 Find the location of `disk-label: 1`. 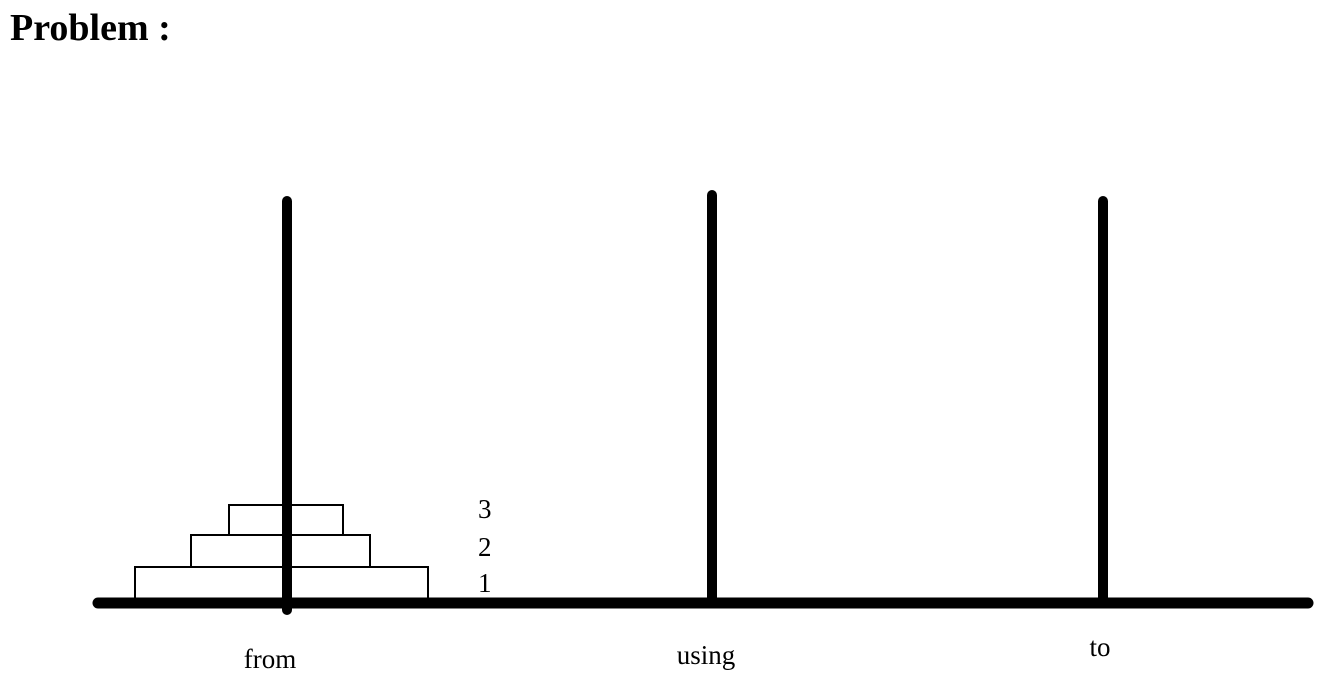

disk-label: 1 is located at coordinates (485, 583).